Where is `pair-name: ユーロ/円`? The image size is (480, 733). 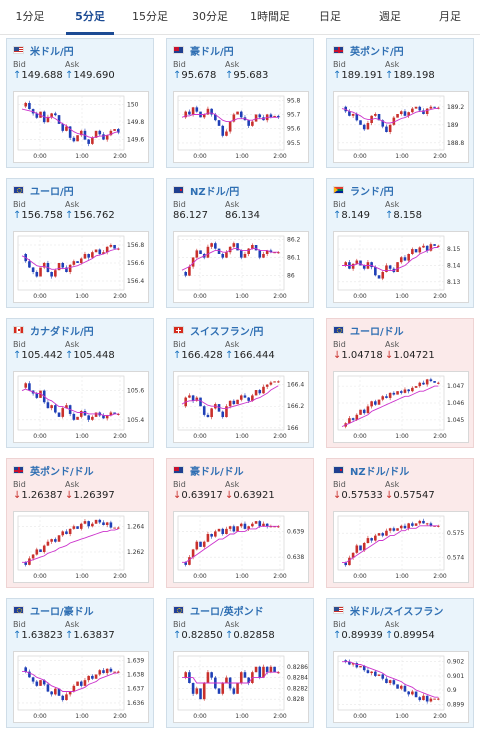 pair-name: ユーロ/円 is located at coordinates (52, 192).